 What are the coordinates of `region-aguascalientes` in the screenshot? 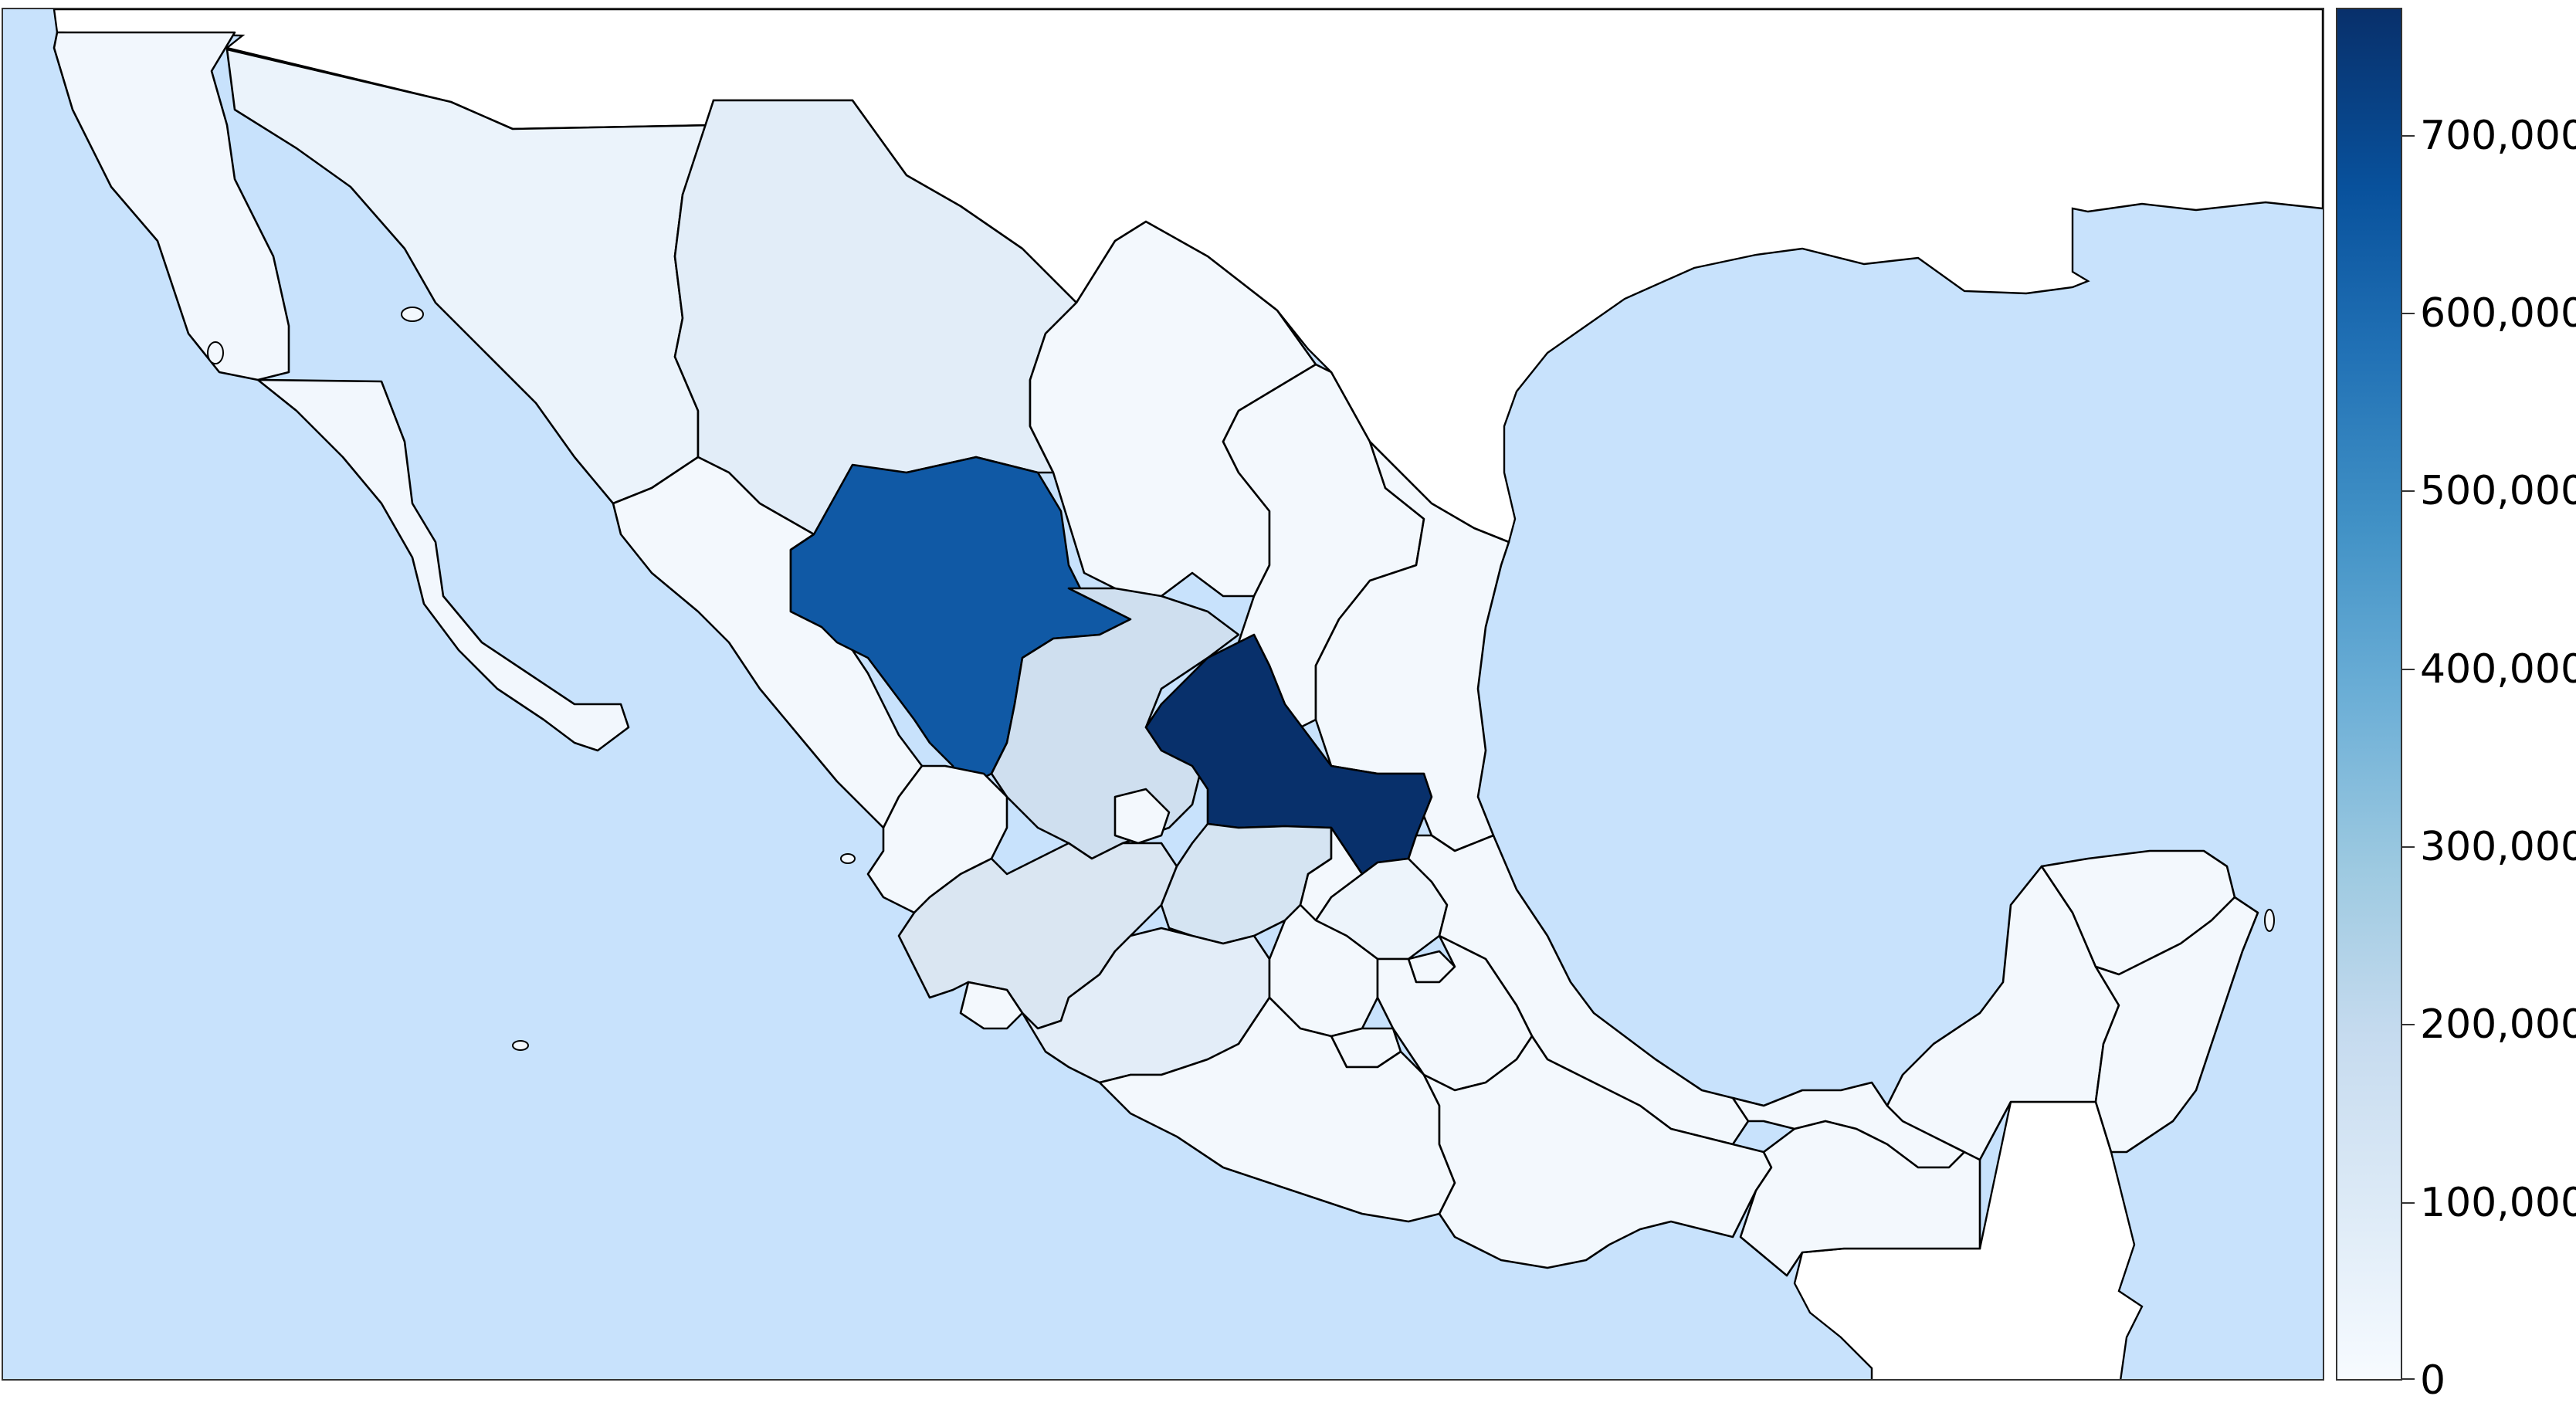 It's located at (1142, 816).